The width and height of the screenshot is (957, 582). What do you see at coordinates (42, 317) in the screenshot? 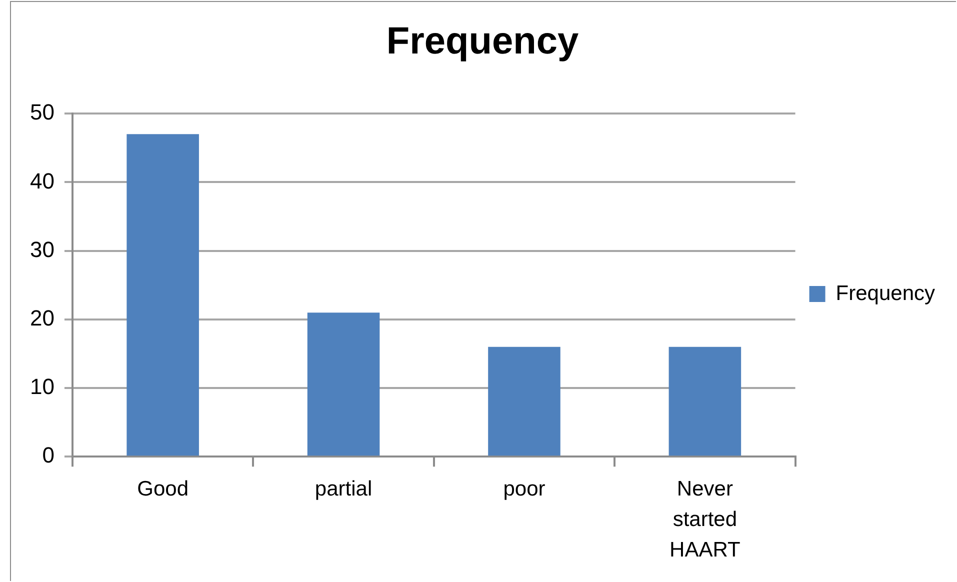
I see `y-tick-label: 20` at bounding box center [42, 317].